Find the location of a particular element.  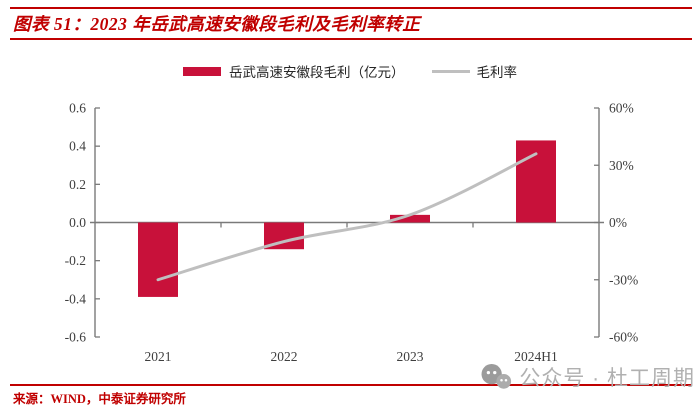

svg-text: 2023 is located at coordinates (410, 356).